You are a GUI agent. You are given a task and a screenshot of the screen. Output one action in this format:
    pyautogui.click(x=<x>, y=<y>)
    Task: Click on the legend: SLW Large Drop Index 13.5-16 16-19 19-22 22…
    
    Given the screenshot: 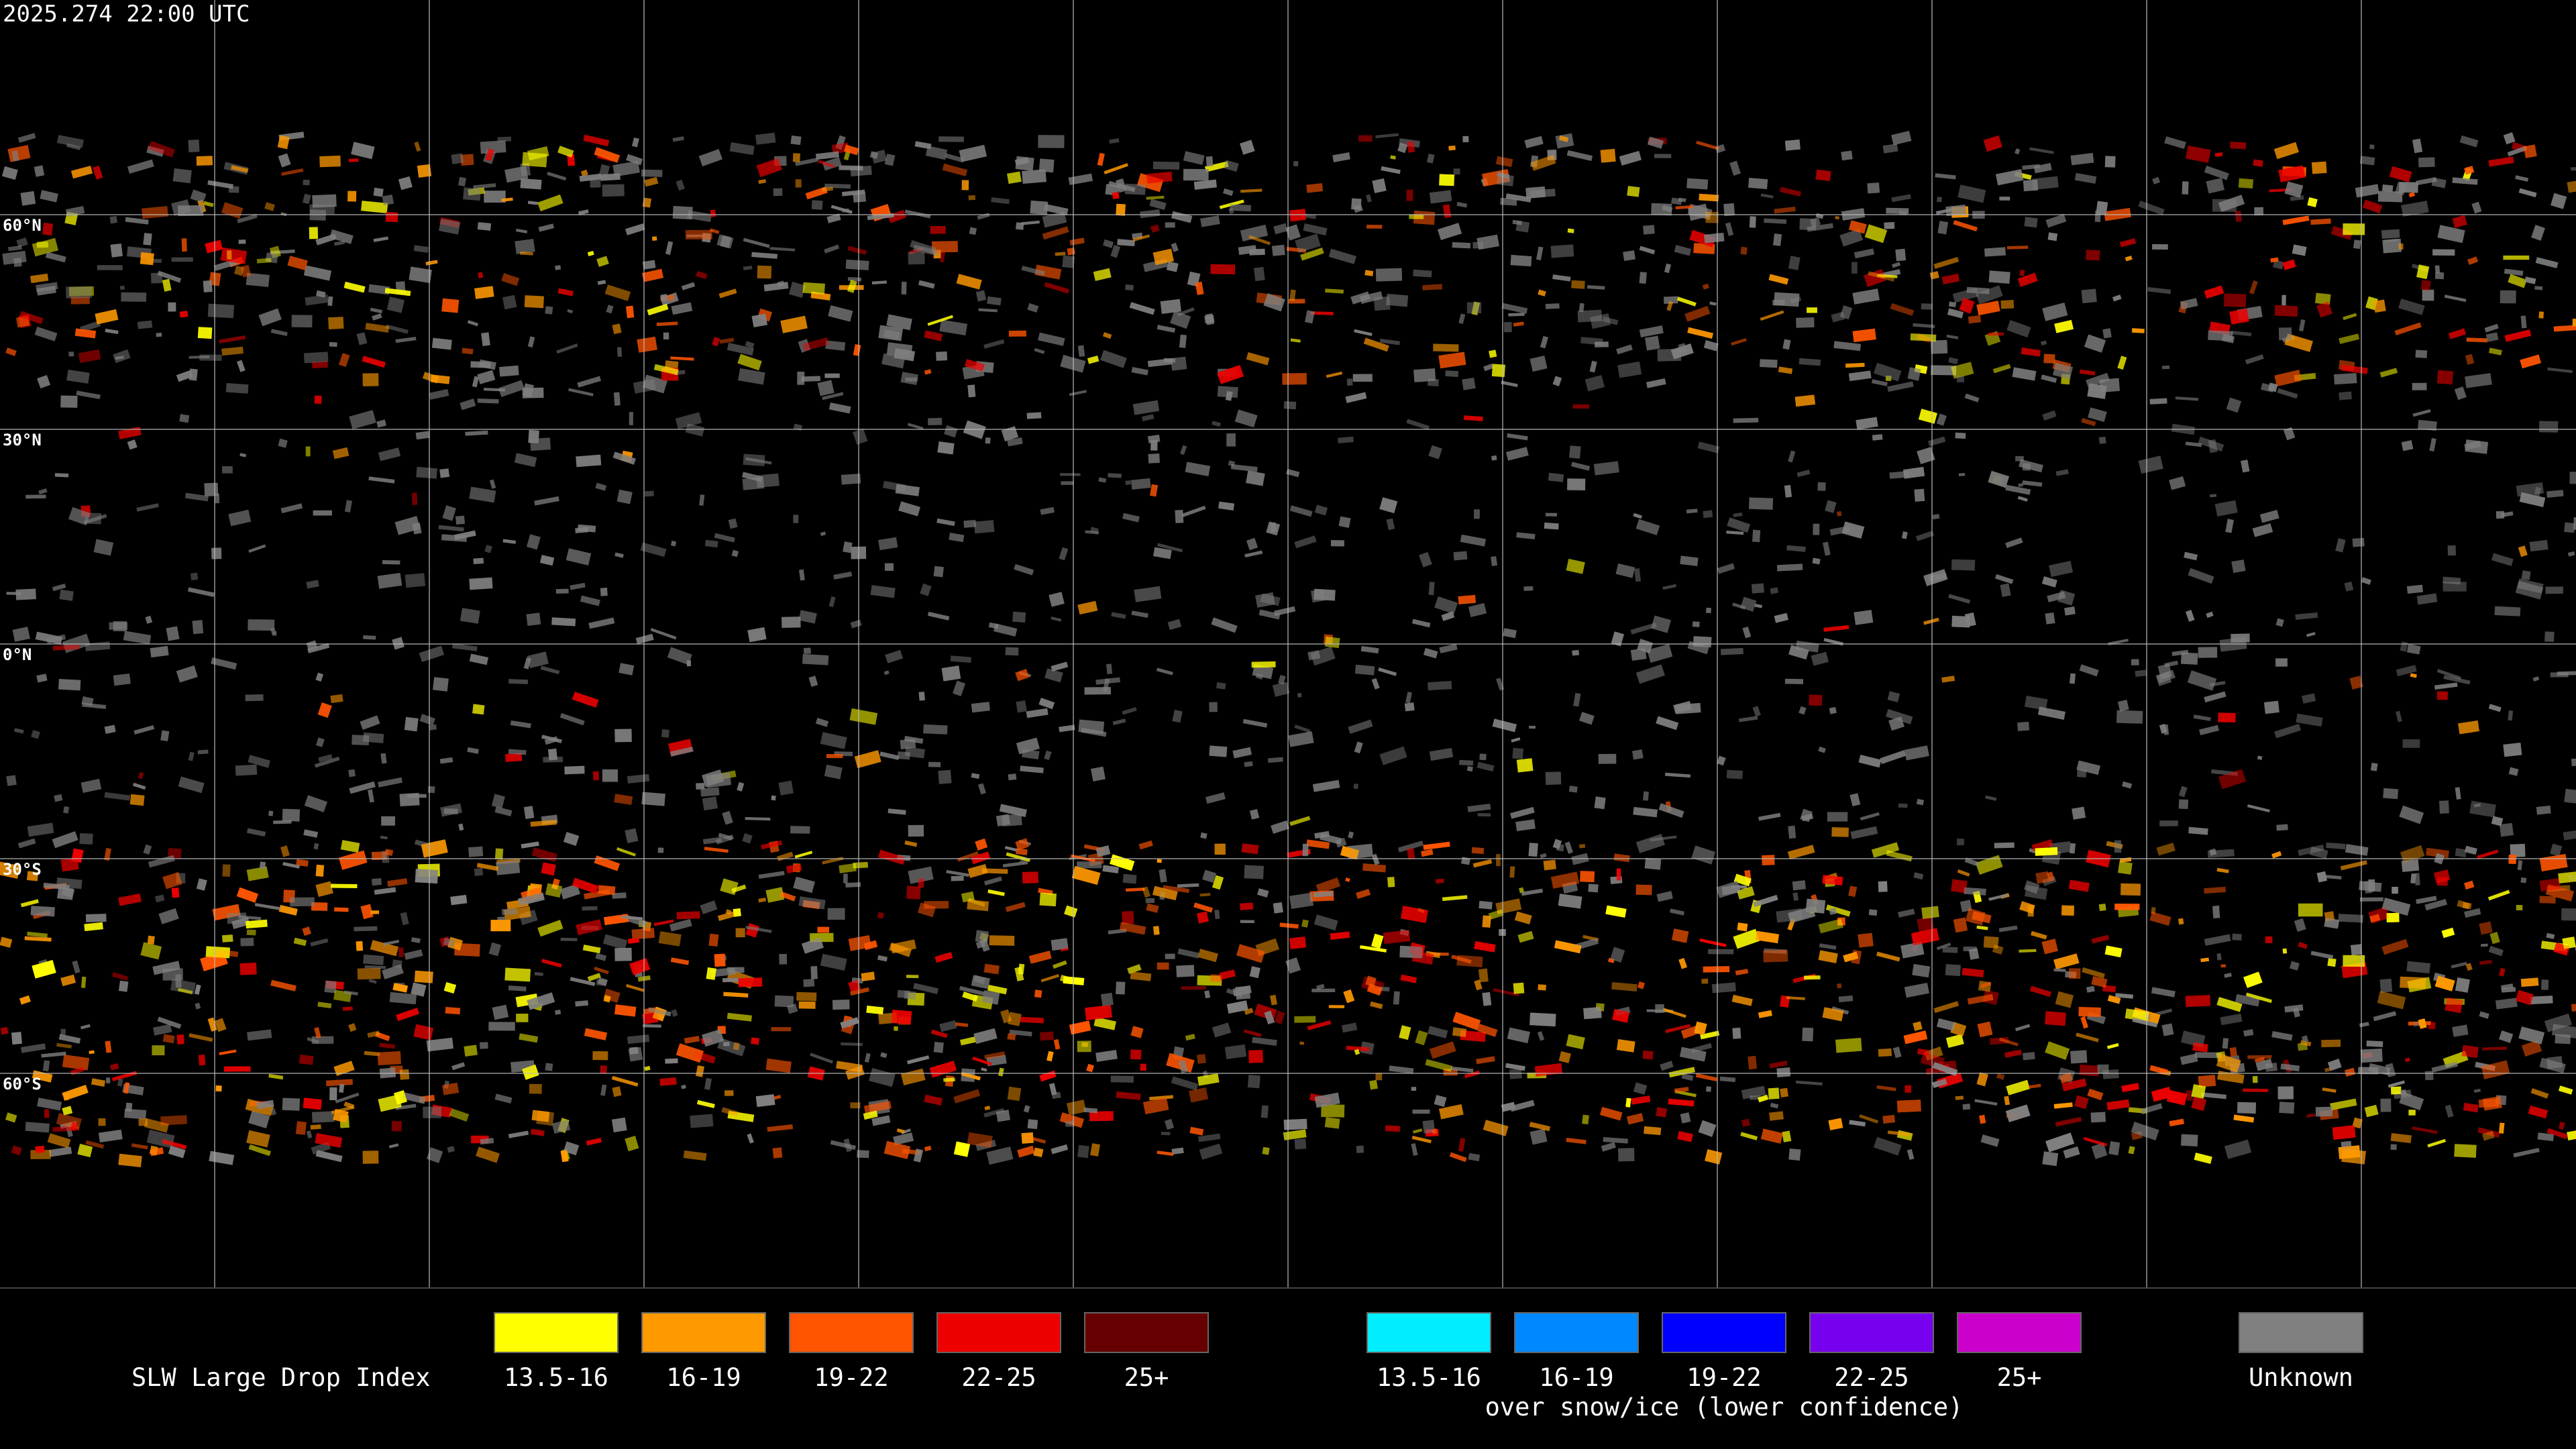 What is the action you would take?
    pyautogui.click(x=1247, y=1366)
    